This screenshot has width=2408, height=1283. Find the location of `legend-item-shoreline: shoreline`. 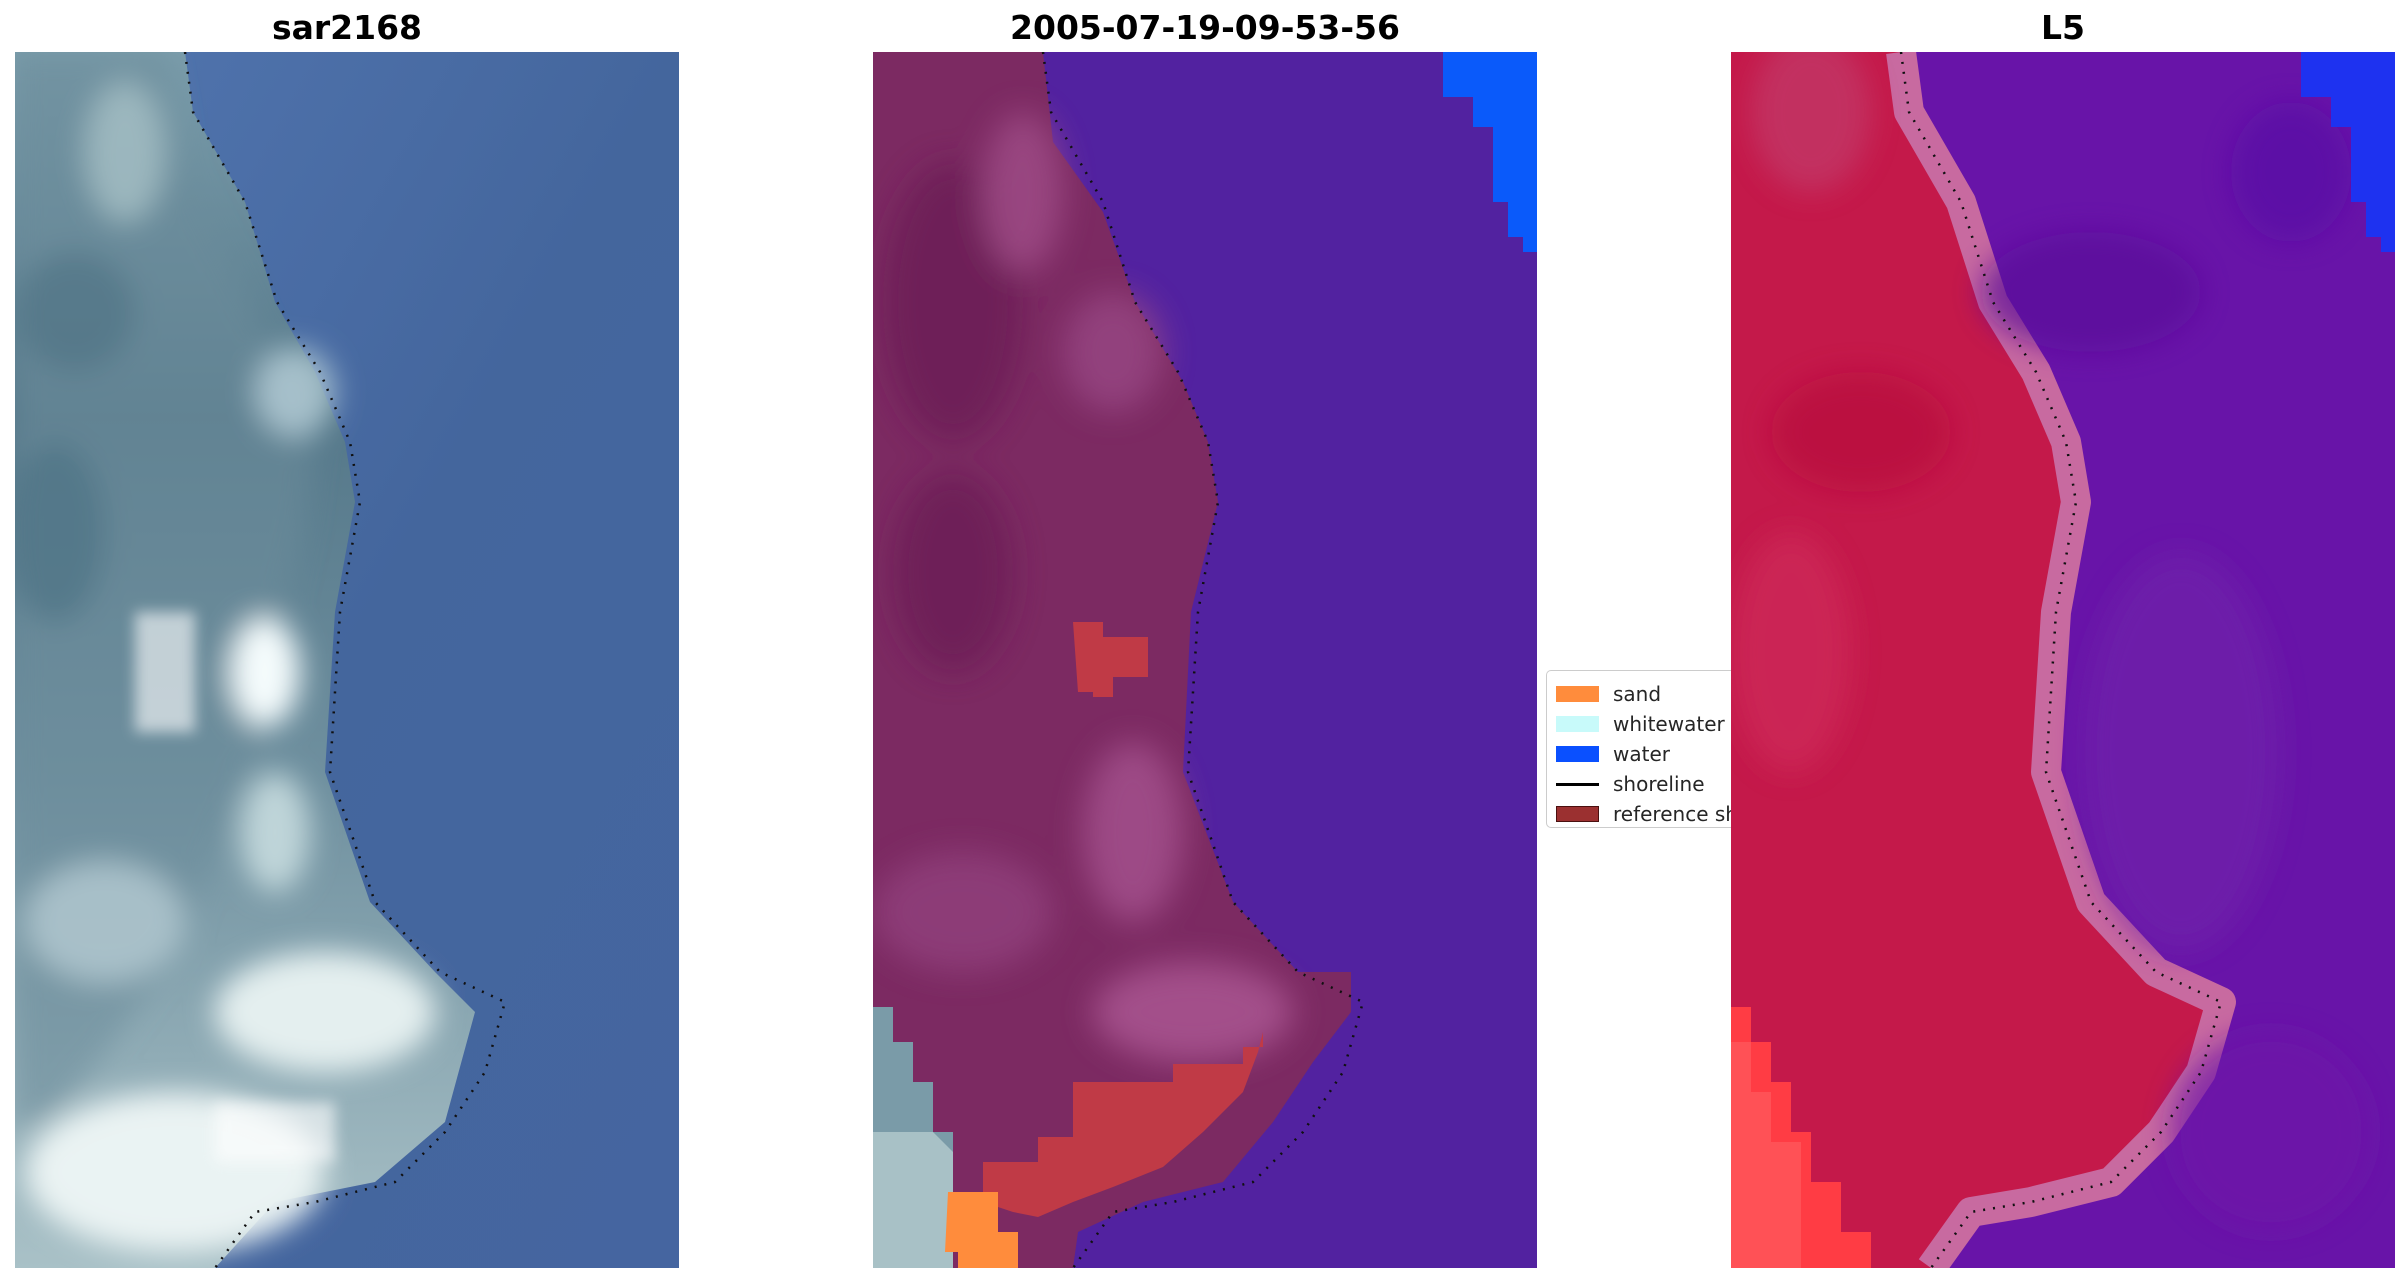

legend-item-shoreline: shoreline is located at coordinates (1639, 784).